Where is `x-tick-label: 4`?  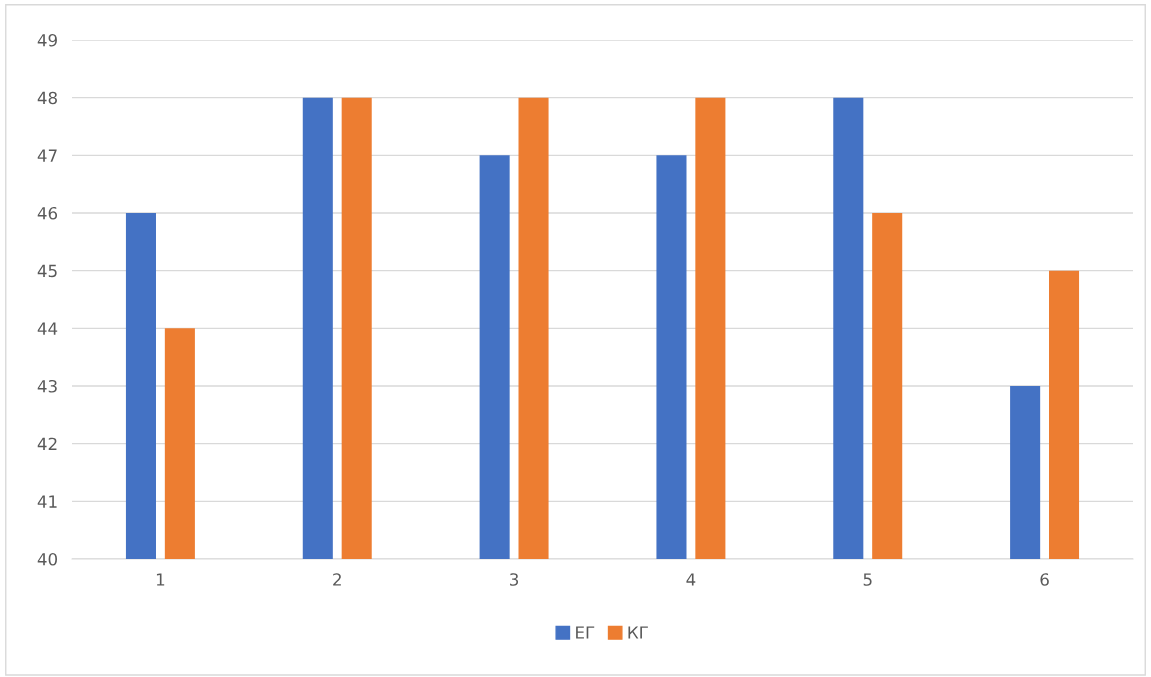 x-tick-label: 4 is located at coordinates (691, 579).